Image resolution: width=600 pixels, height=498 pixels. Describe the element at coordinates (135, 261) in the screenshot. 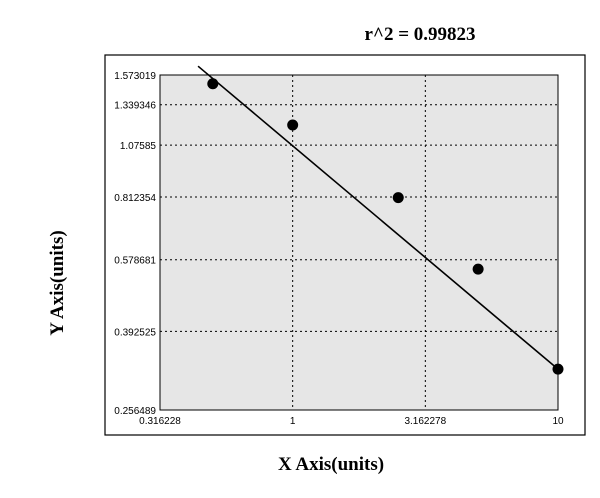

I see `y-tick-label: 0.578681` at that location.